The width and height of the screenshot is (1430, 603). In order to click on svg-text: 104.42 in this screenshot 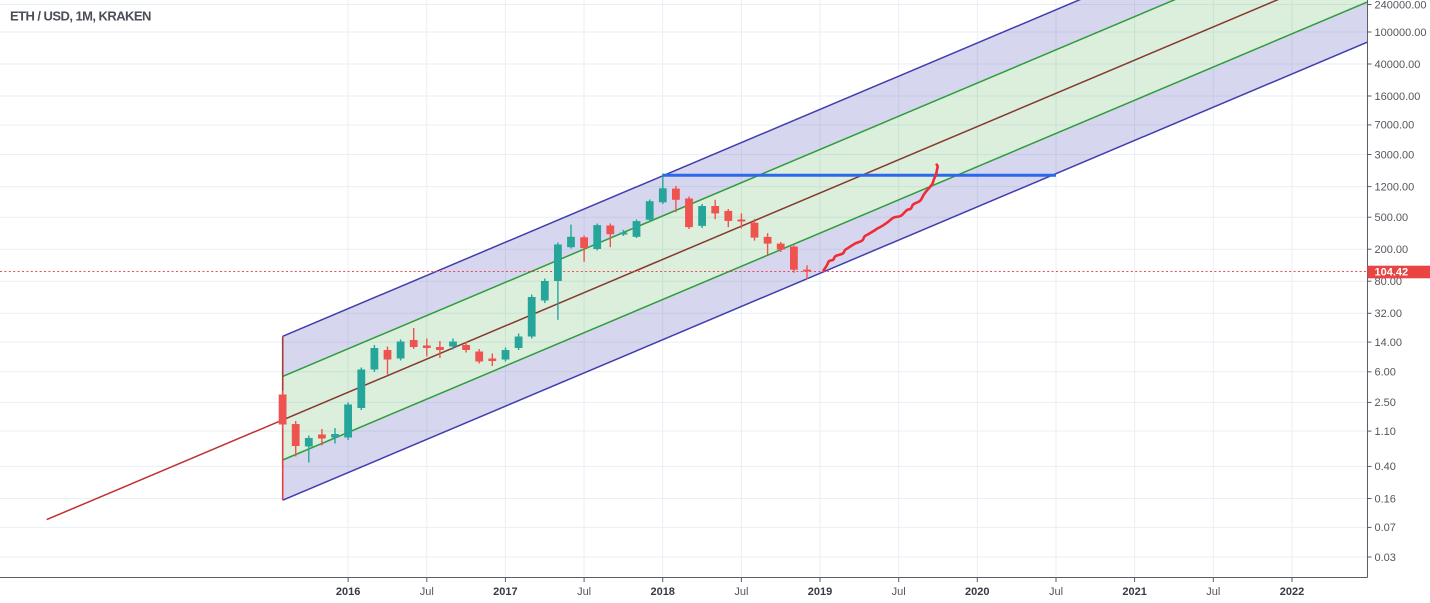, I will do `click(1392, 273)`.